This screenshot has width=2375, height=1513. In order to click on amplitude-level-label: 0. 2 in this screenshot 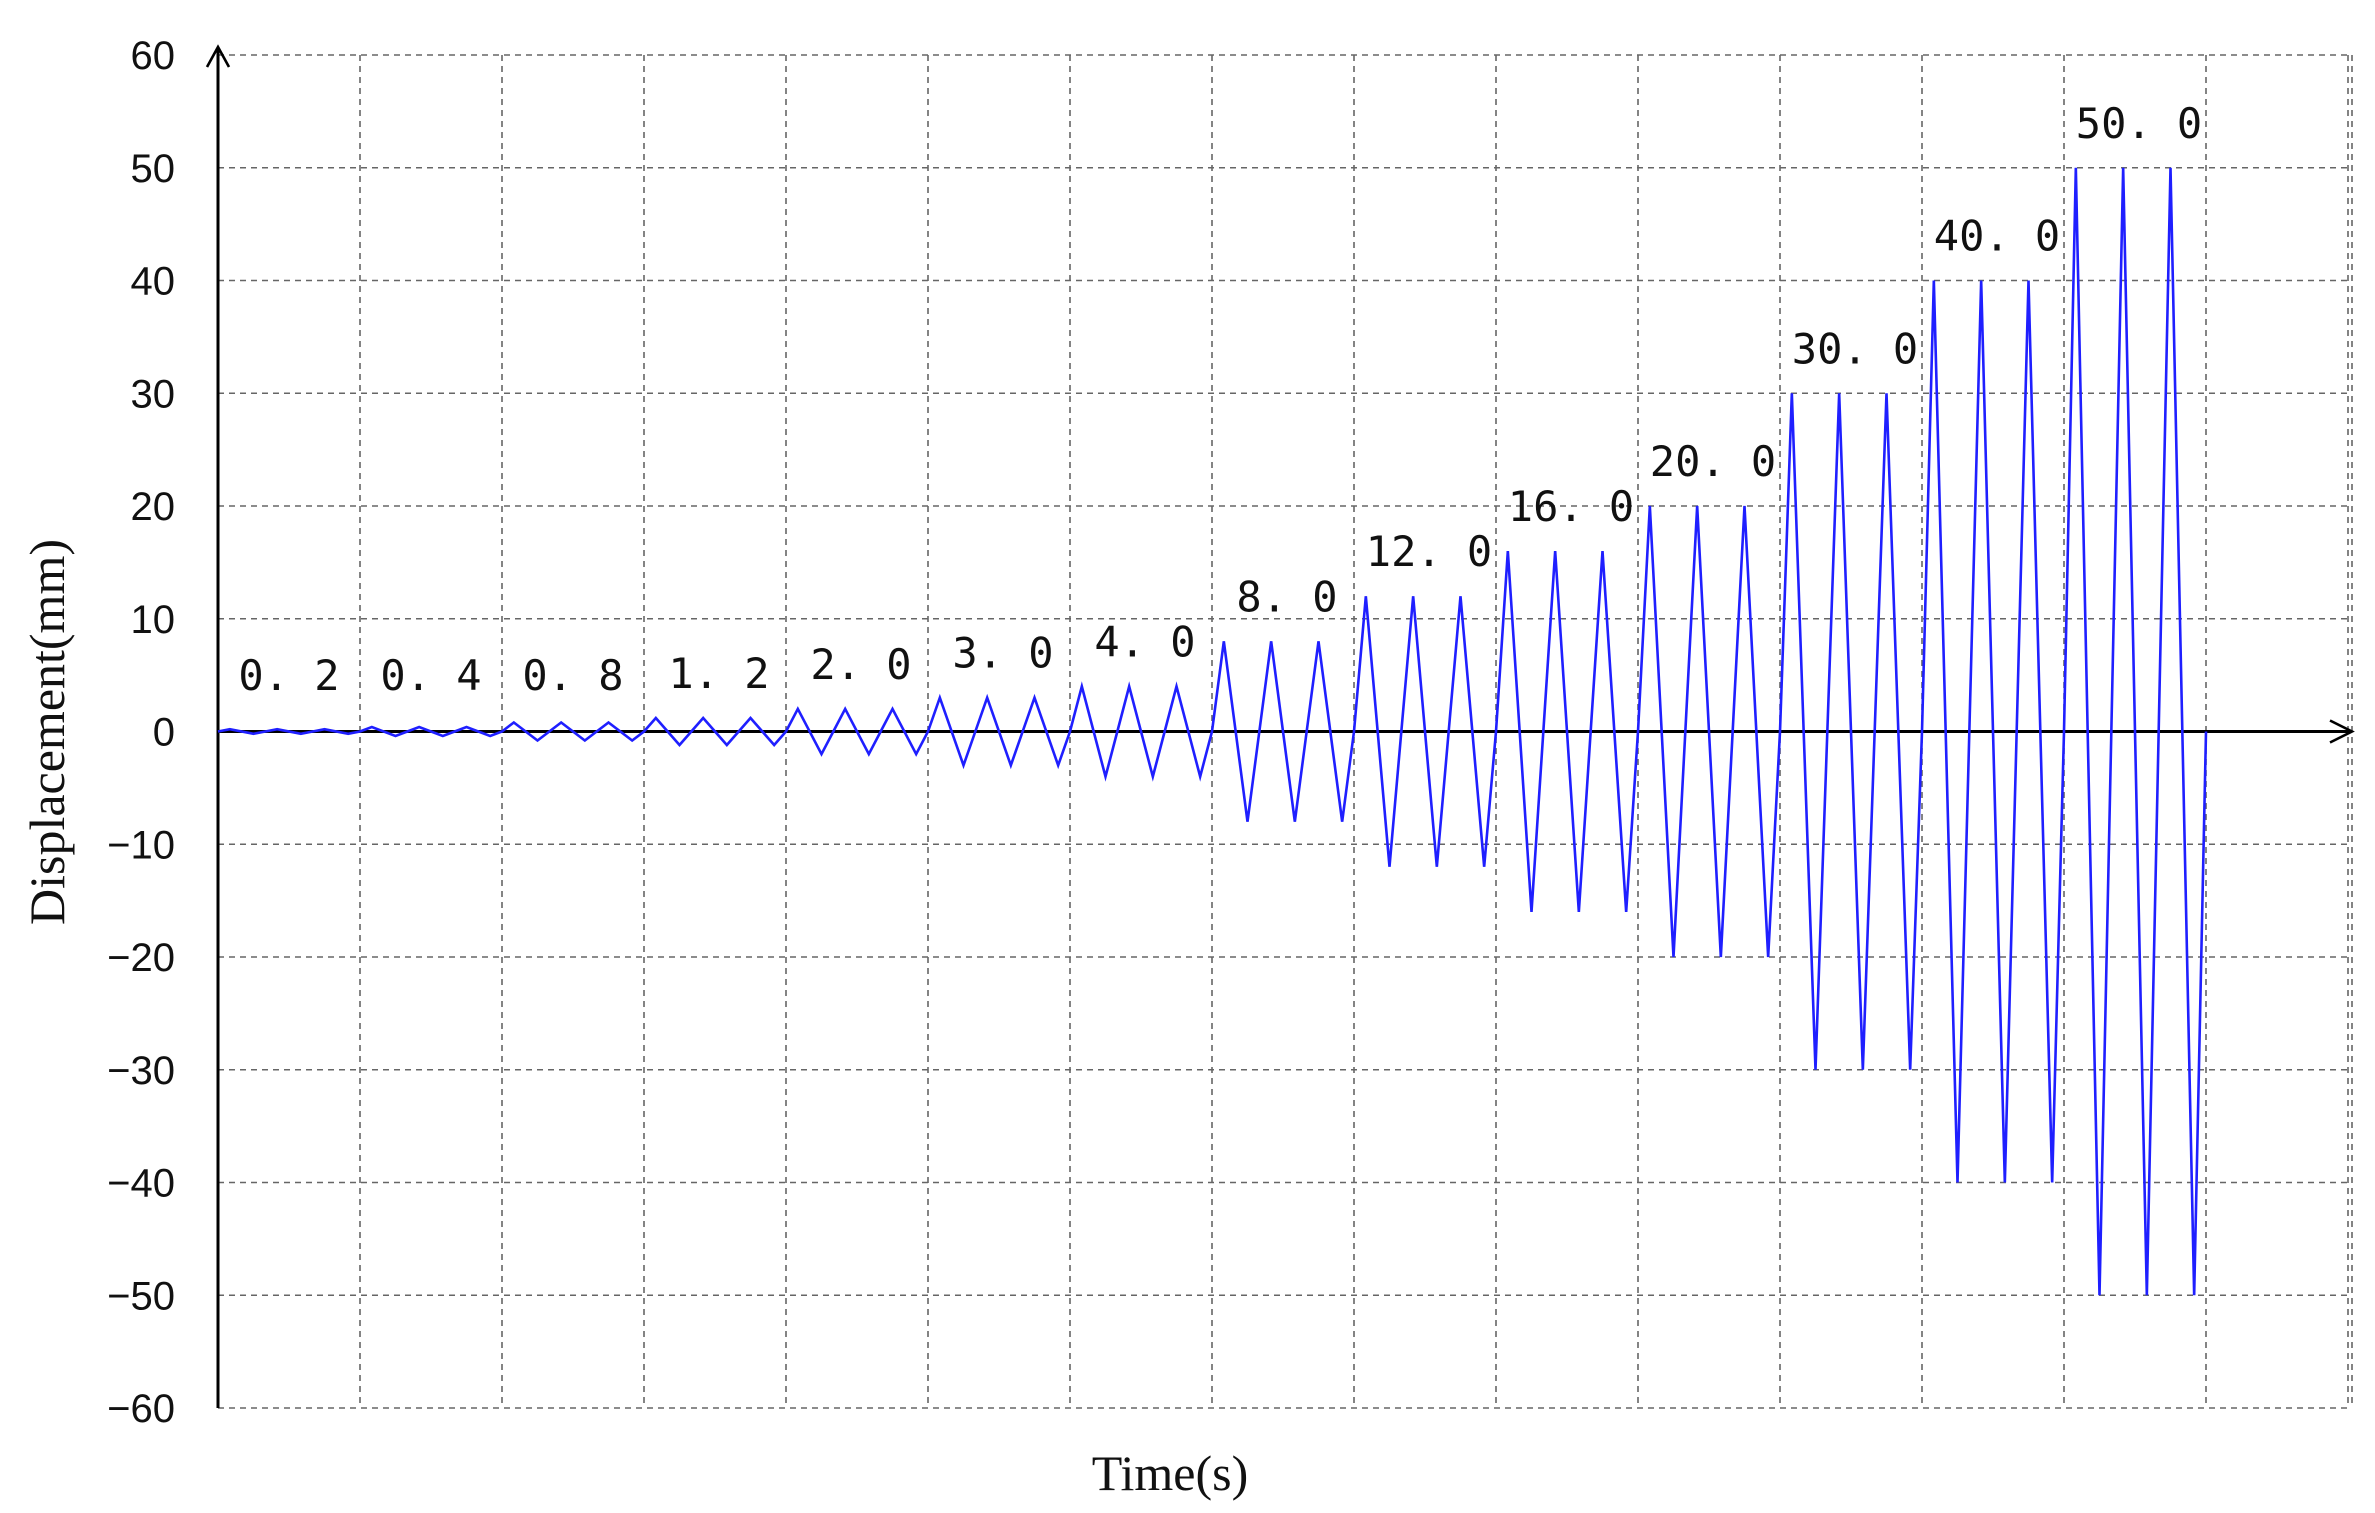, I will do `click(288, 675)`.